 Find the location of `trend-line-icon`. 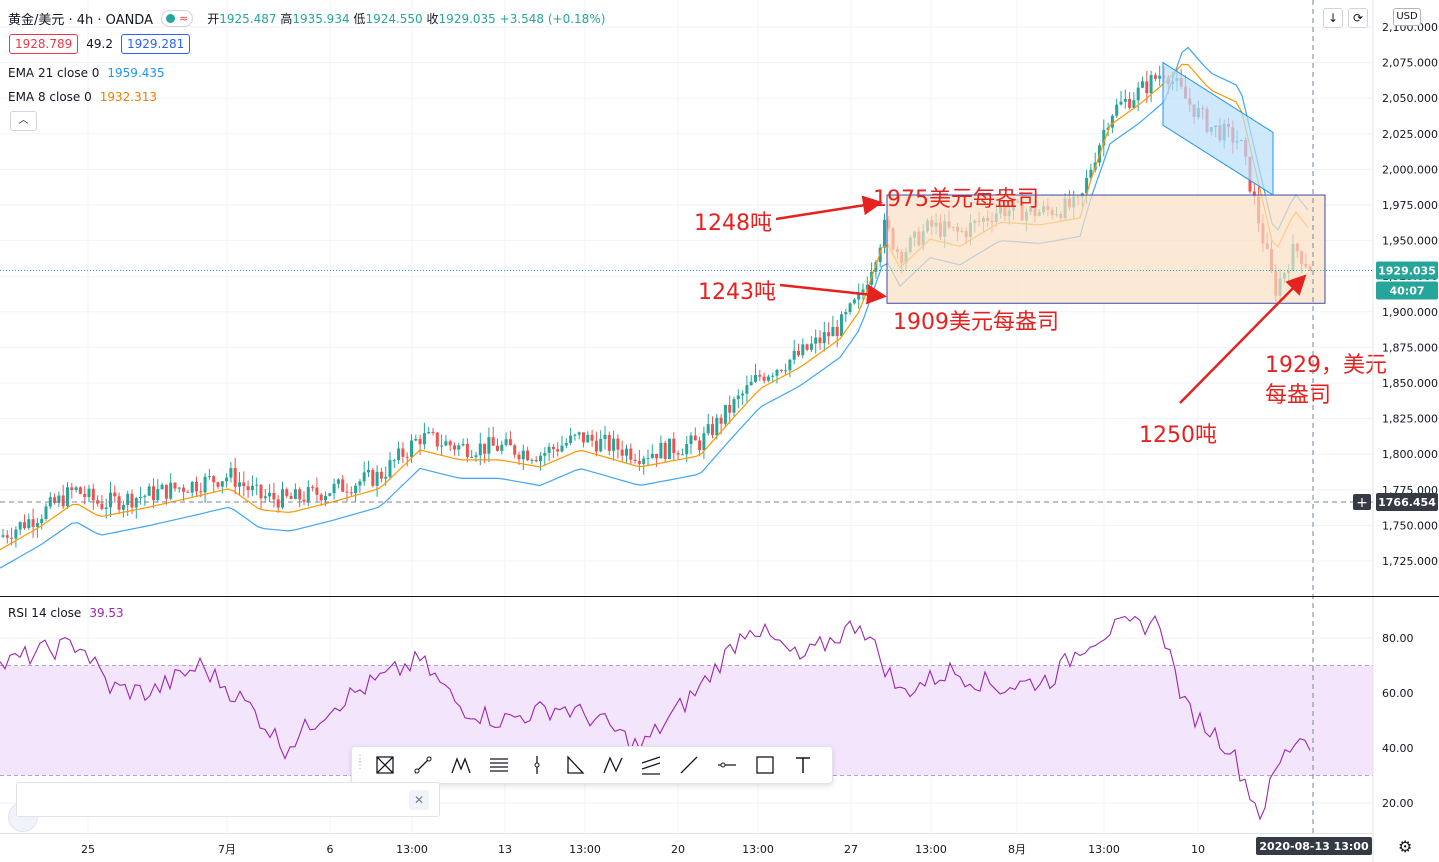

trend-line-icon is located at coordinates (423, 765).